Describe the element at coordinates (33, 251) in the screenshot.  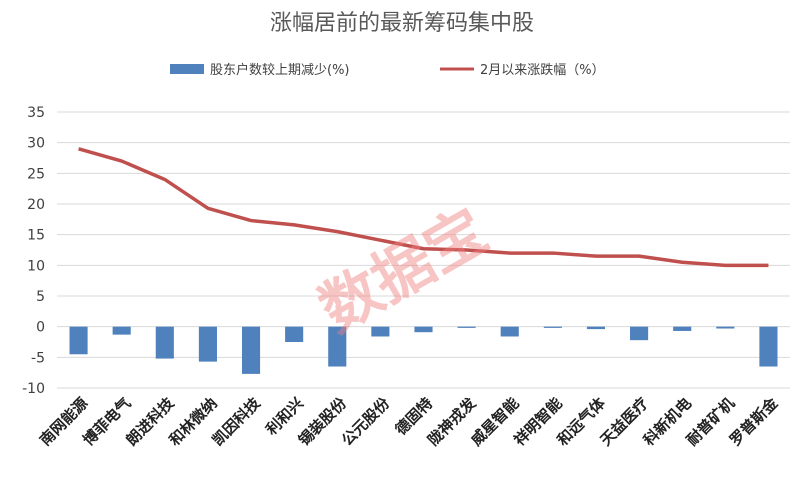
I see `y-axis: 35 30 25 20 15 10 5 0 -5 -10` at that location.